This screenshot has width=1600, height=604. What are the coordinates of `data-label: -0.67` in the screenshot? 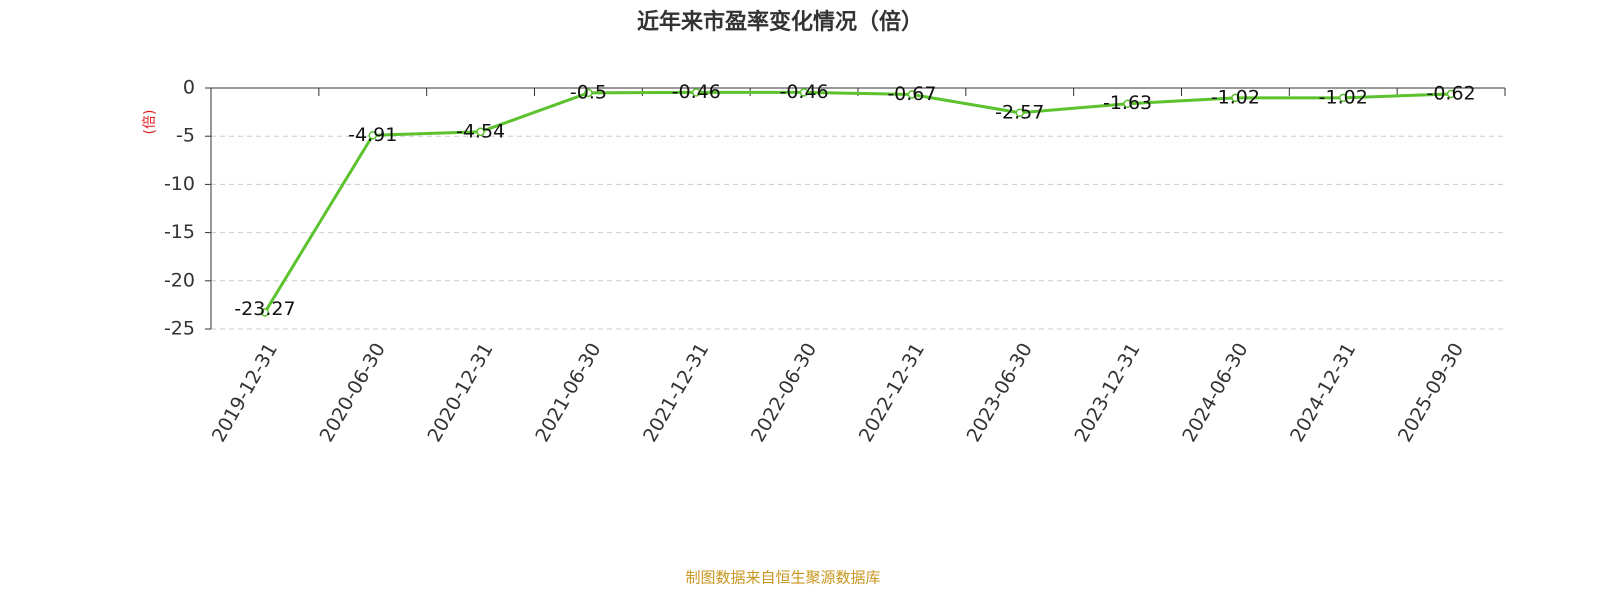 It's located at (911, 94).